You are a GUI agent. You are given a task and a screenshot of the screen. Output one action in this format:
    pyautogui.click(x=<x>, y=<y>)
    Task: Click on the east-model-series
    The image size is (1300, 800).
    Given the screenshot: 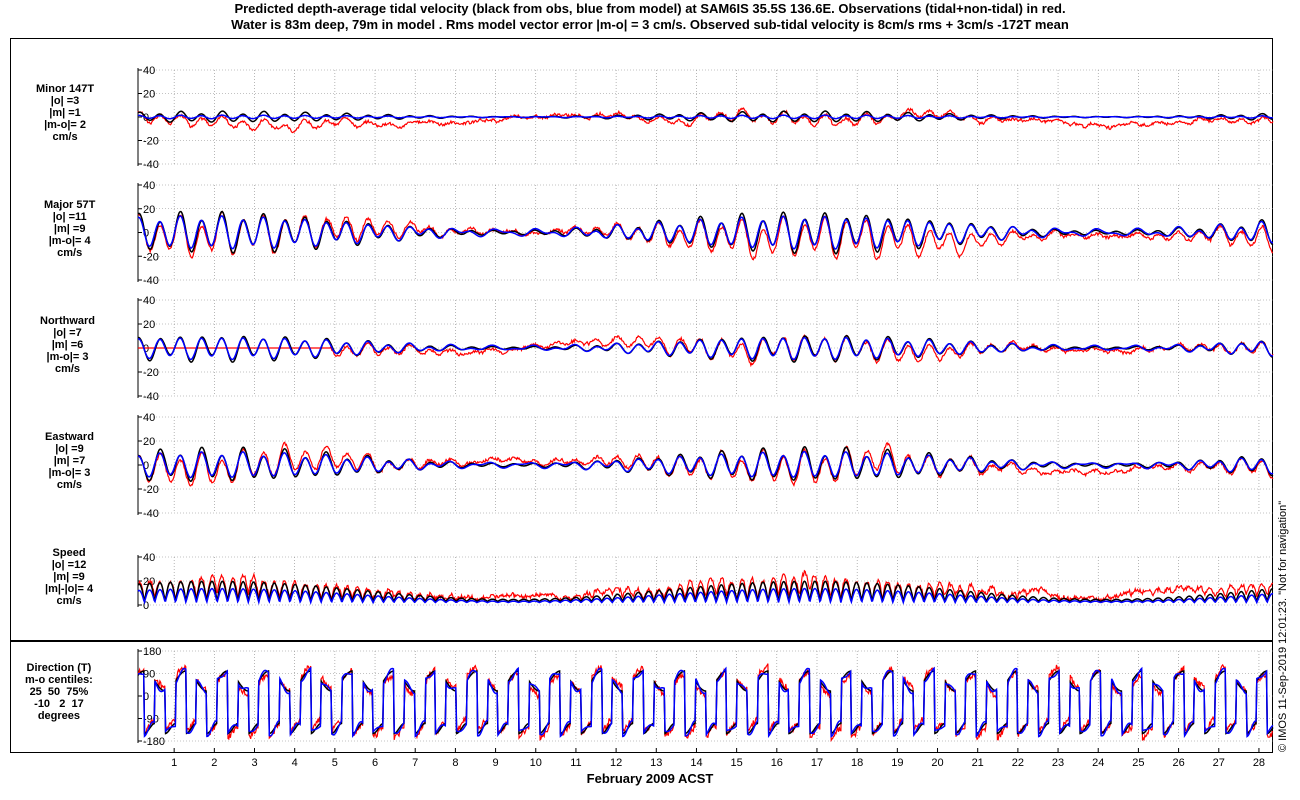 What is the action you would take?
    pyautogui.click(x=705, y=464)
    